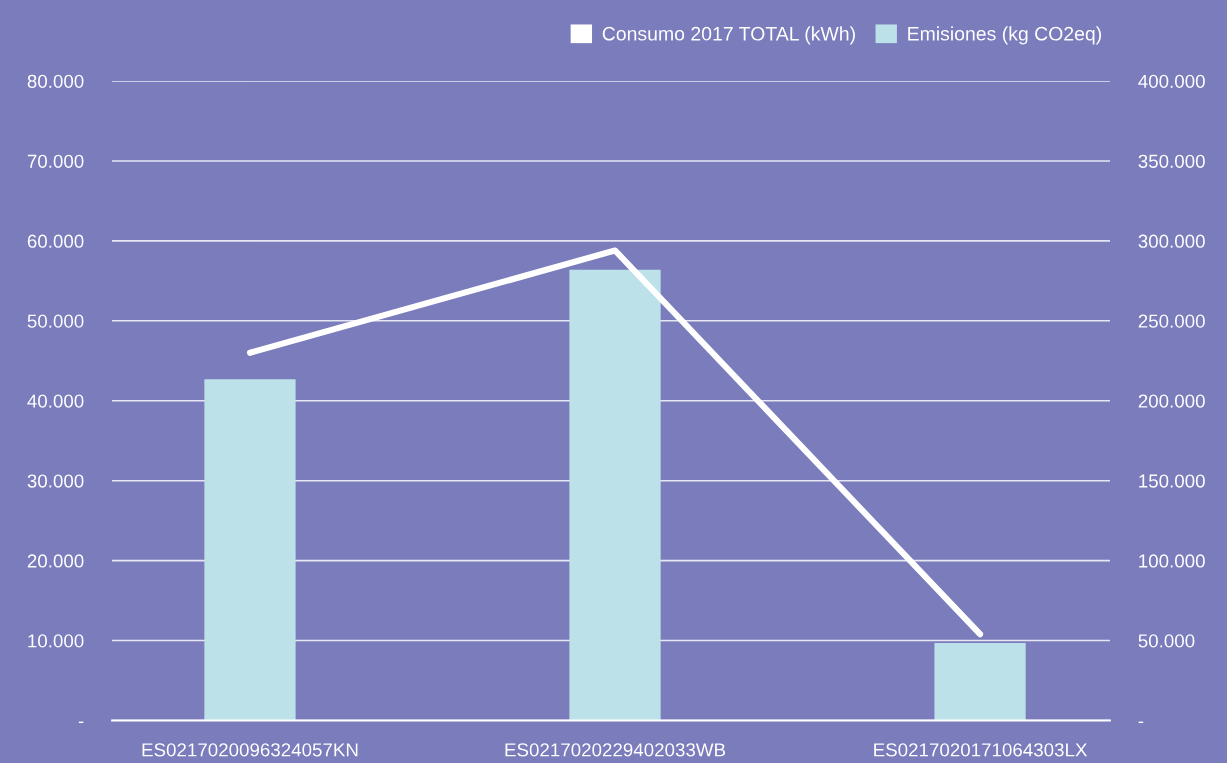 The height and width of the screenshot is (763, 1227). What do you see at coordinates (55, 321) in the screenshot?
I see `y-tick-label: 50.000` at bounding box center [55, 321].